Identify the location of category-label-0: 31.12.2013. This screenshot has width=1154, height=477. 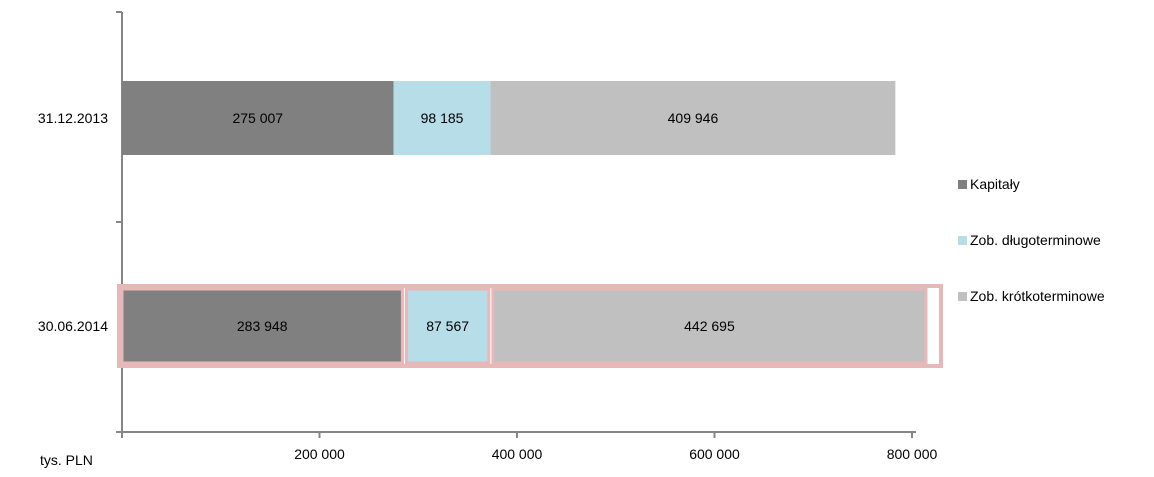
(73, 118).